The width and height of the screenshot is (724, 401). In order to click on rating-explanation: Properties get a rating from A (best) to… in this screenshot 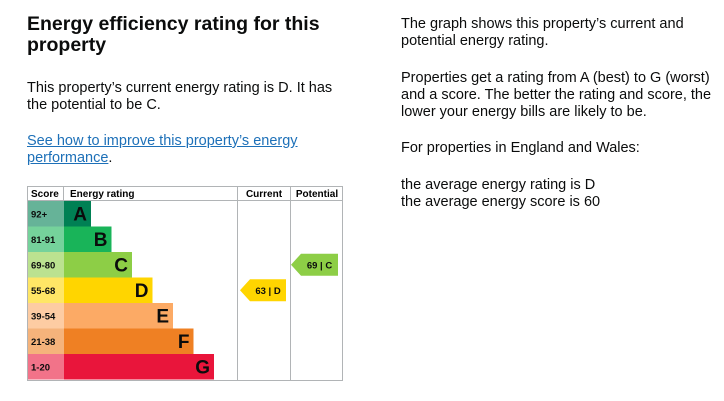, I will do `click(556, 95)`.